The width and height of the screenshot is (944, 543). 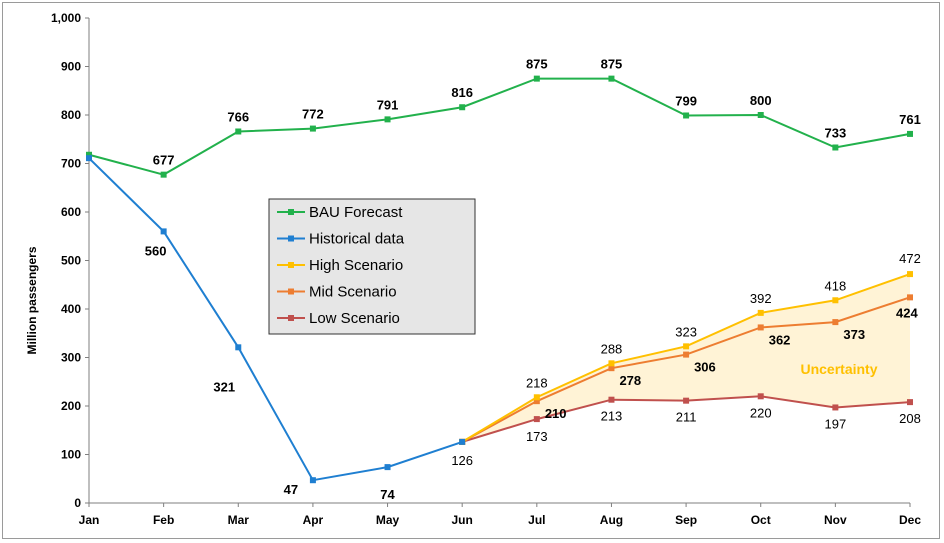 What do you see at coordinates (354, 318) in the screenshot?
I see `legend-item-label: Low Scenario` at bounding box center [354, 318].